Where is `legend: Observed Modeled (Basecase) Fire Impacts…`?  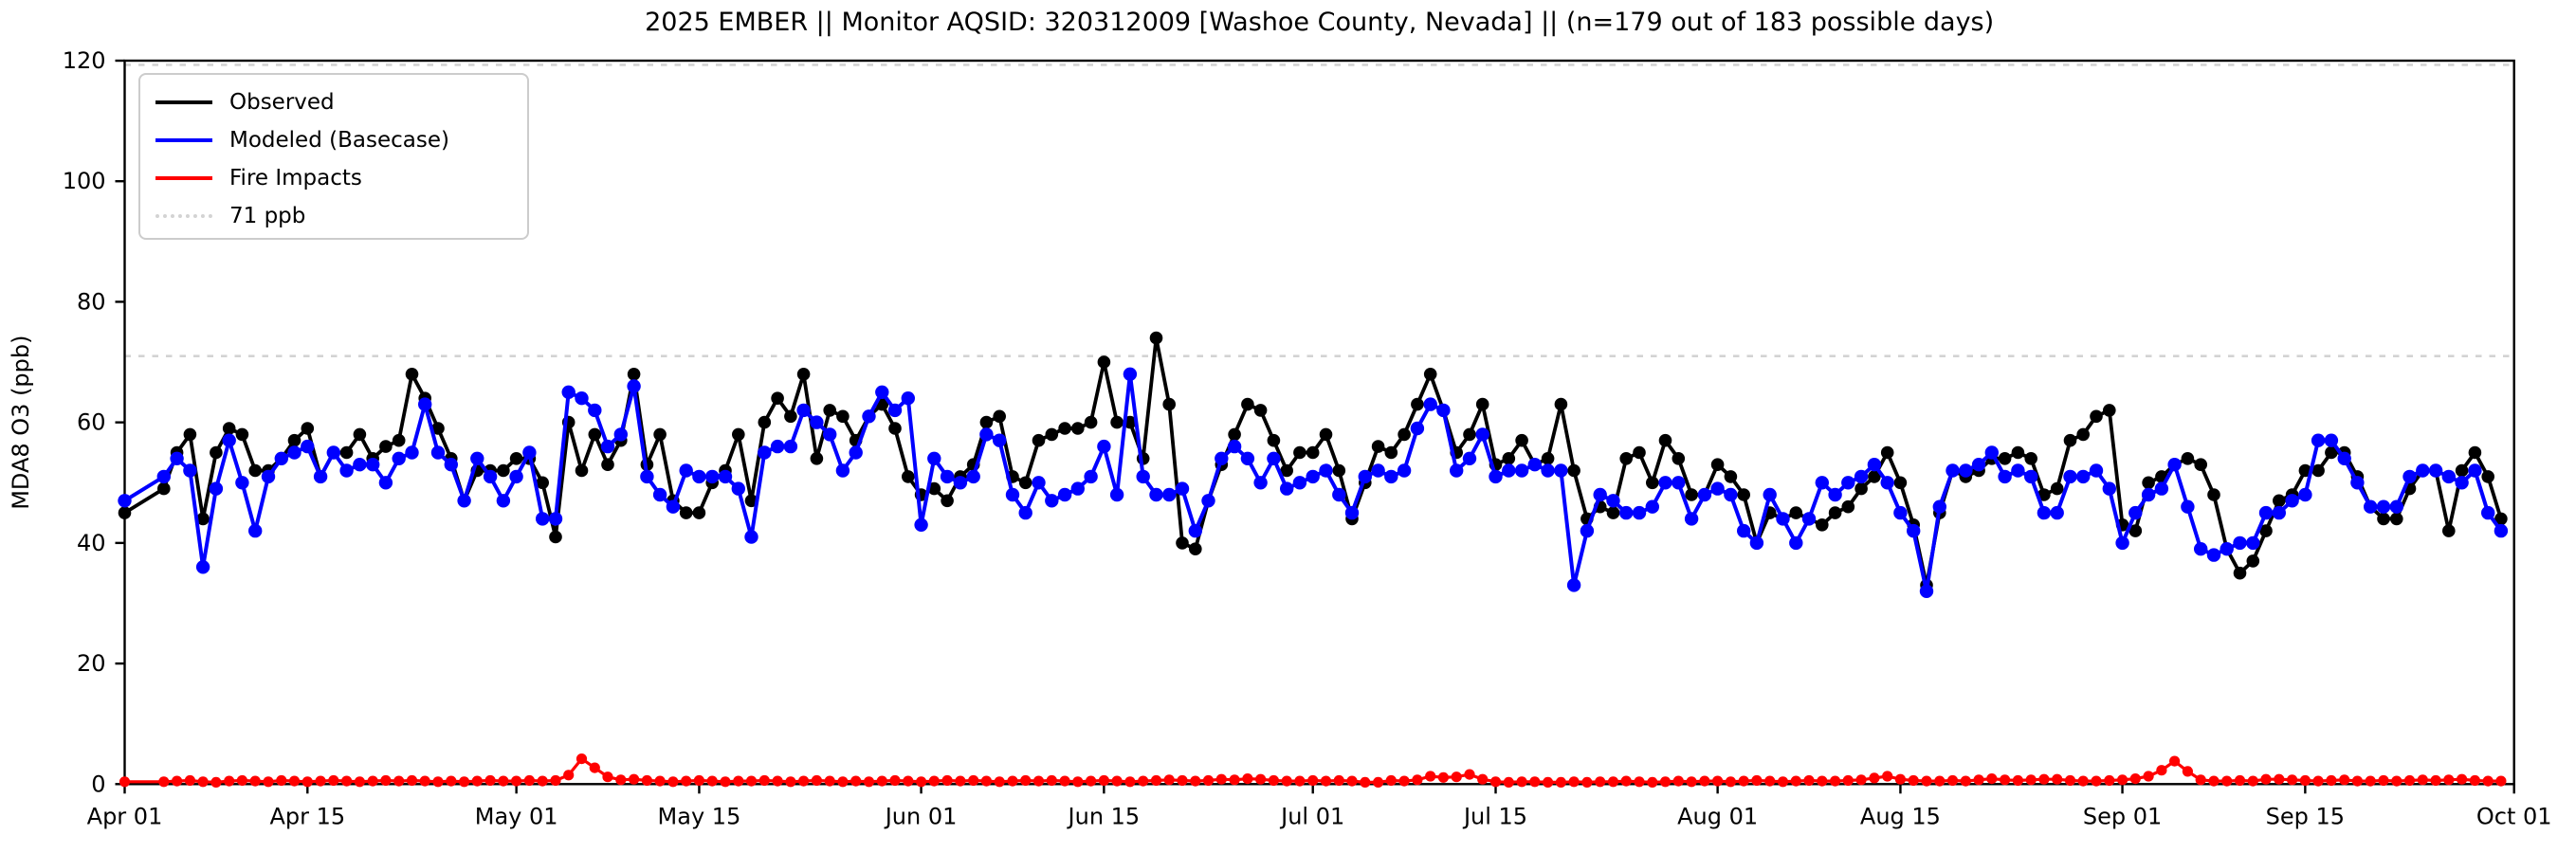 legend: Observed Modeled (Basecase) Fire Impacts… is located at coordinates (333, 156).